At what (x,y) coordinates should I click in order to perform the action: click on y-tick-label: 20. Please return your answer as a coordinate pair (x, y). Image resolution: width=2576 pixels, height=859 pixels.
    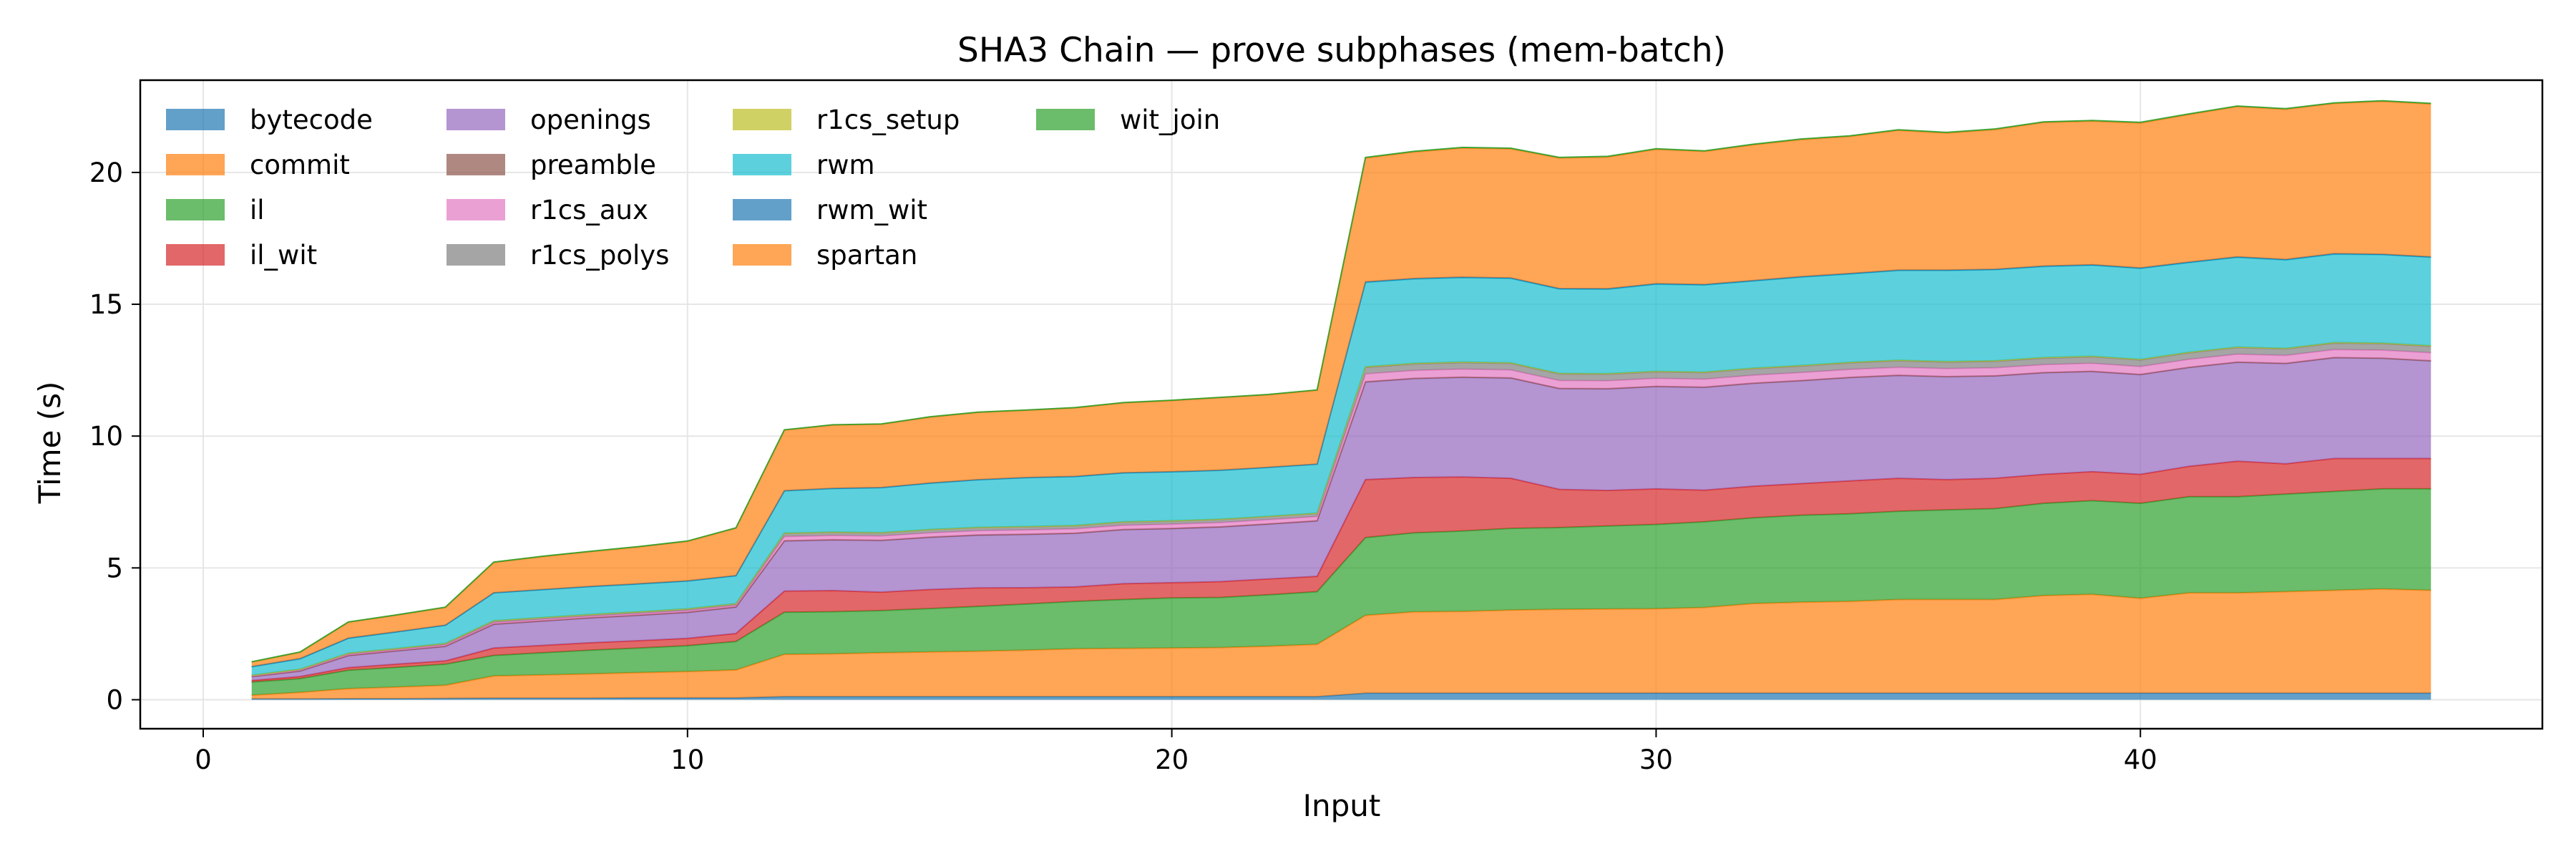
    Looking at the image, I should click on (106, 172).